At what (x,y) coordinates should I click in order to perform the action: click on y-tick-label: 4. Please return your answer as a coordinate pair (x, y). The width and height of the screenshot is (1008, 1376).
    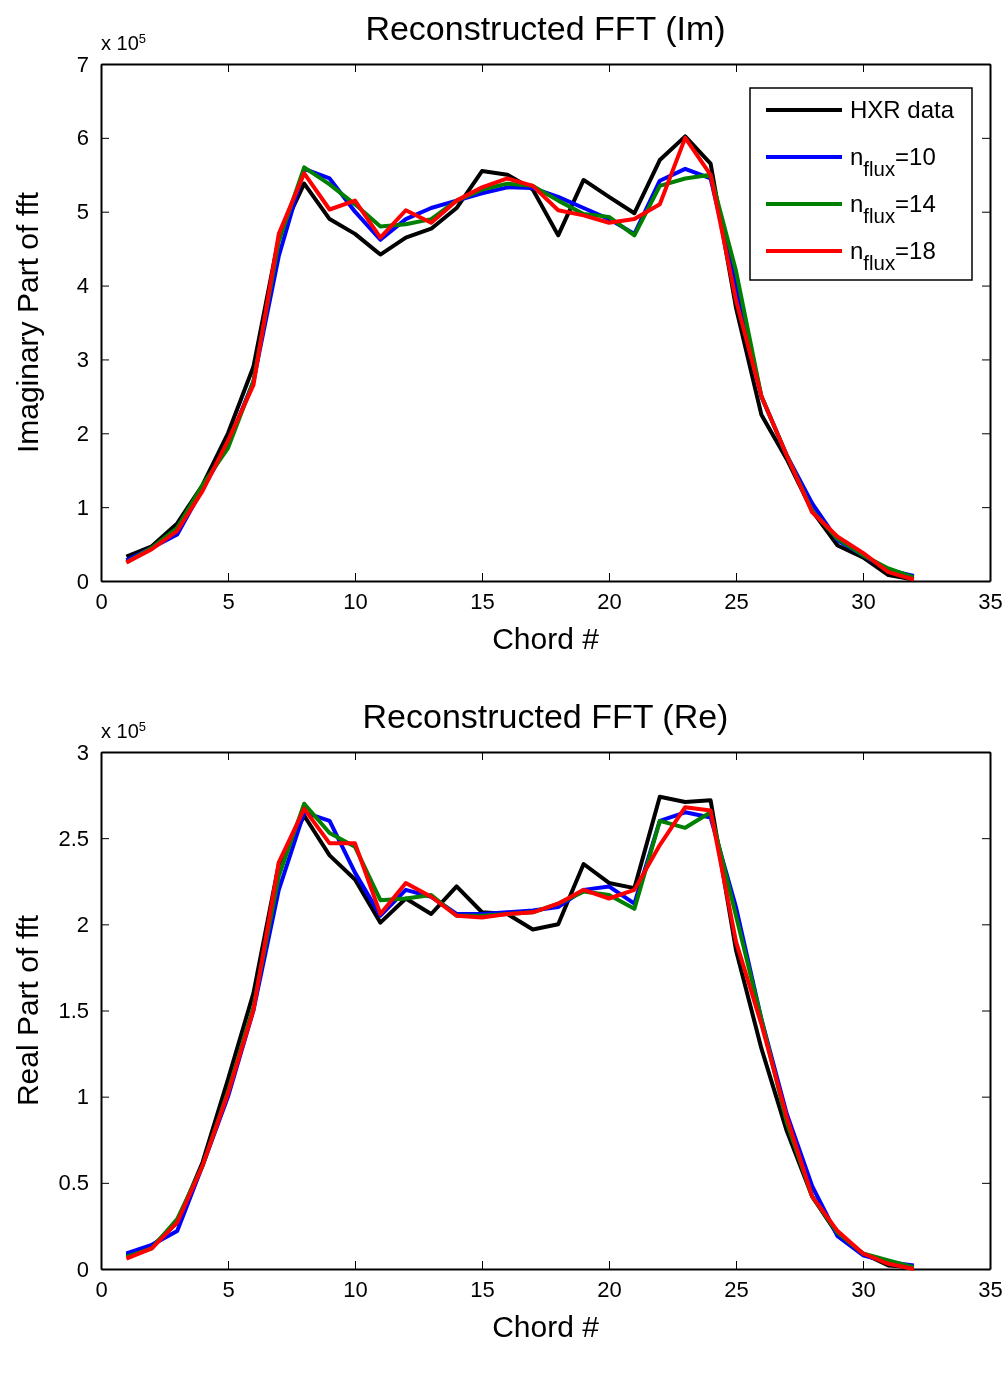
    Looking at the image, I should click on (82, 286).